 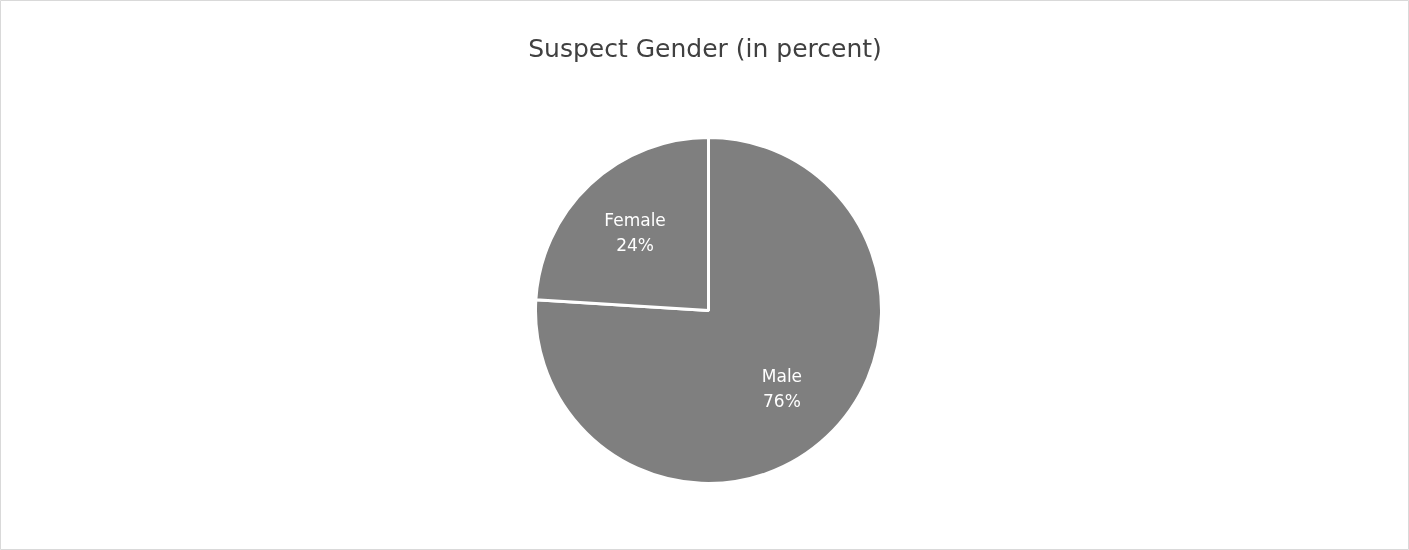 I want to click on slice-label: Female, so click(x=635, y=219).